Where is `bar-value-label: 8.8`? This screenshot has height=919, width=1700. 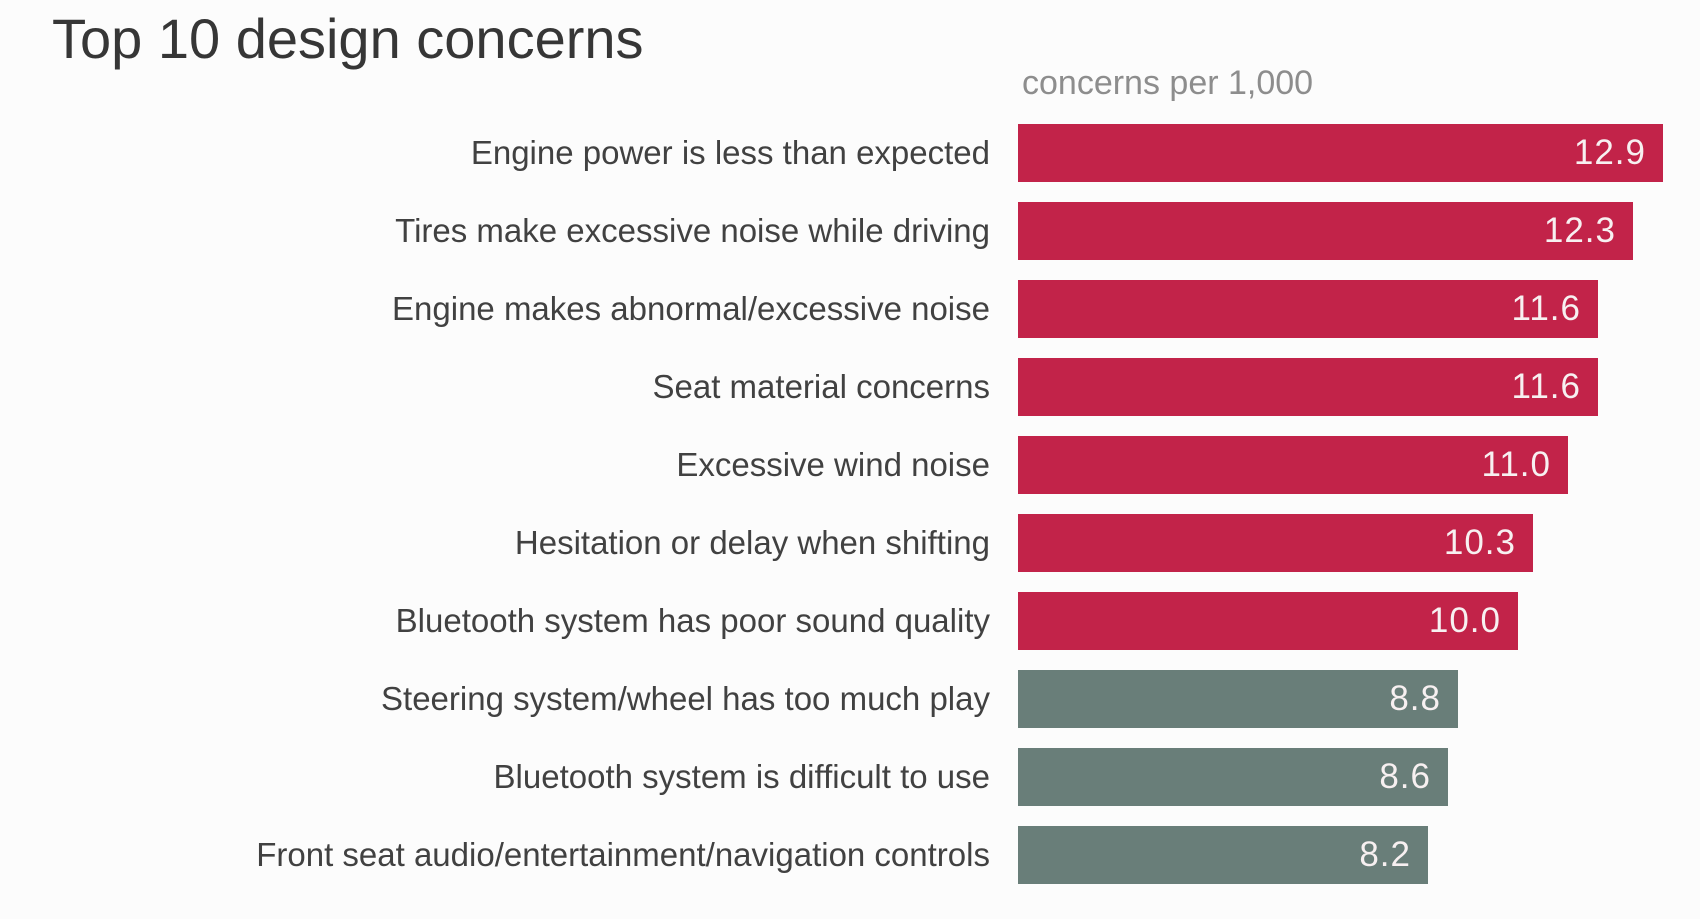
bar-value-label: 8.8 is located at coordinates (1415, 698).